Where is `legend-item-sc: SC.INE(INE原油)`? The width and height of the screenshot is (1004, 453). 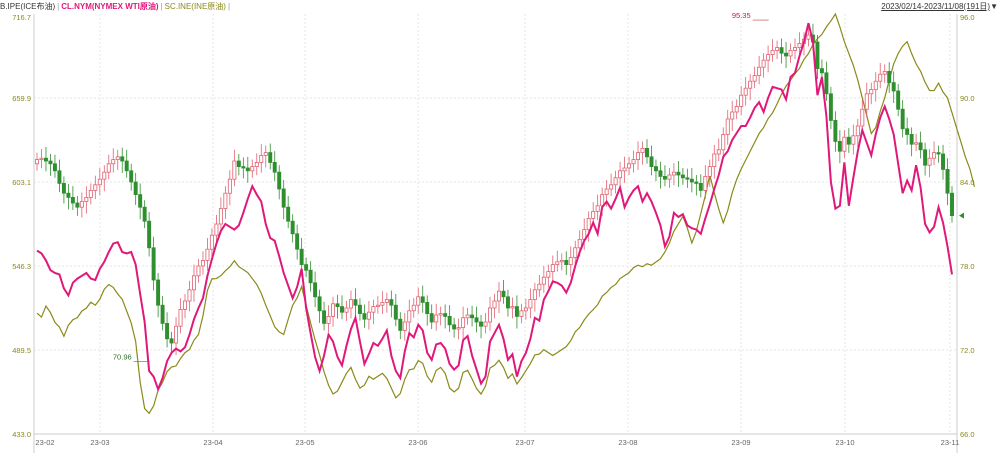 legend-item-sc: SC.INE(INE原油) is located at coordinates (195, 6).